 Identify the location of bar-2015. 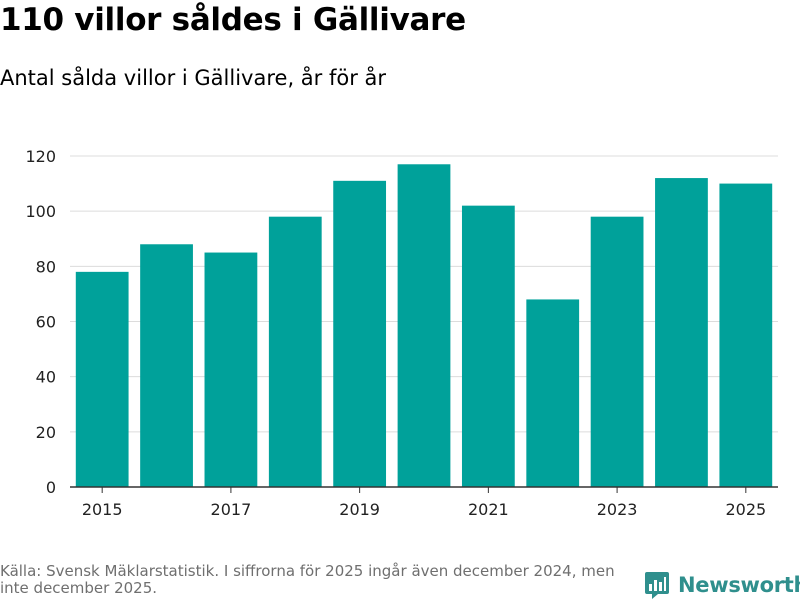
(102, 379).